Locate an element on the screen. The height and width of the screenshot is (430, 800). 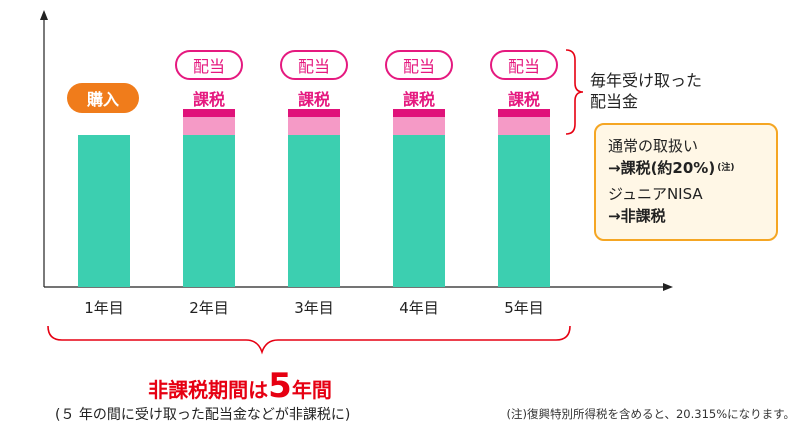
bar-year-3-tax is located at coordinates (314, 113).